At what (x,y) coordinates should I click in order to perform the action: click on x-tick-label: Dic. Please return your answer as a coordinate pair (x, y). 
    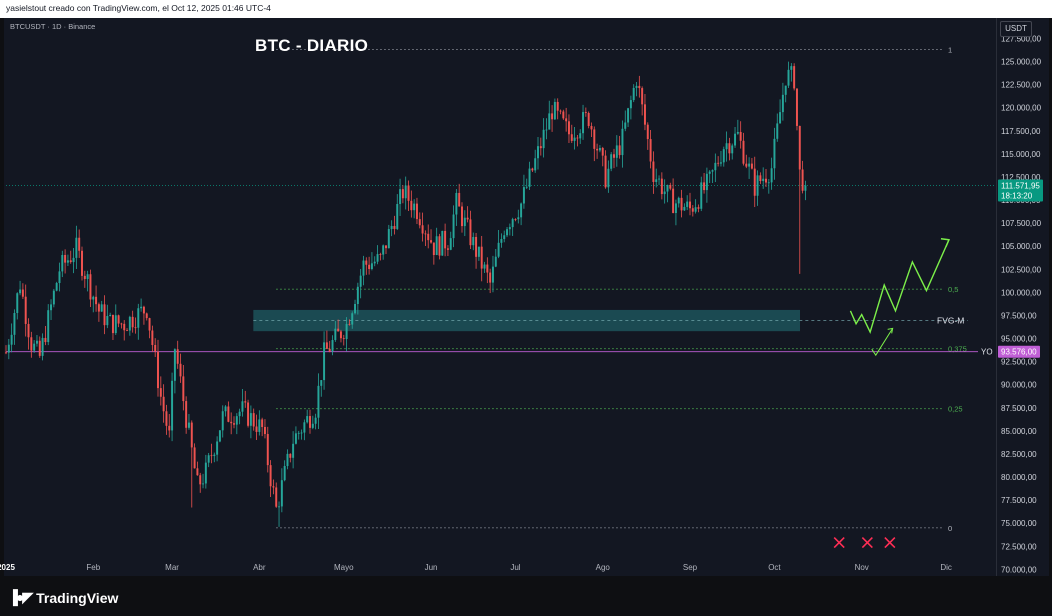
    Looking at the image, I should click on (946, 567).